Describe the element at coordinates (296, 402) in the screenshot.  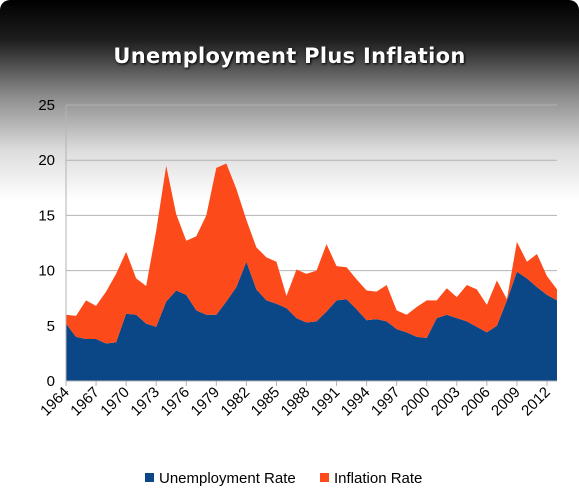
I see `x-tick-label: 1988` at that location.